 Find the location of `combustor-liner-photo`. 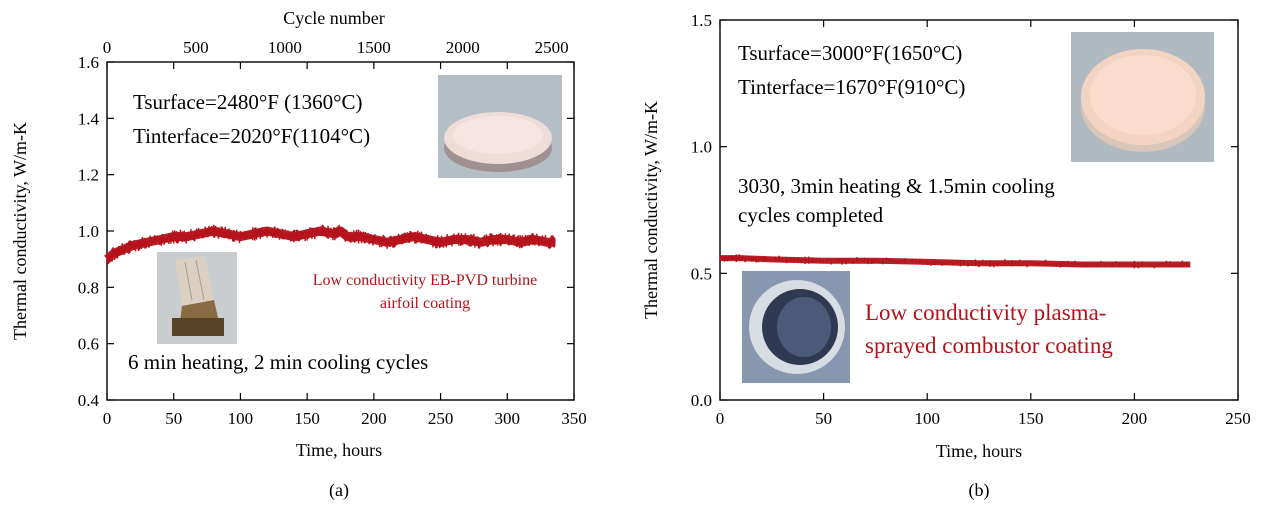

combustor-liner-photo is located at coordinates (796, 327).